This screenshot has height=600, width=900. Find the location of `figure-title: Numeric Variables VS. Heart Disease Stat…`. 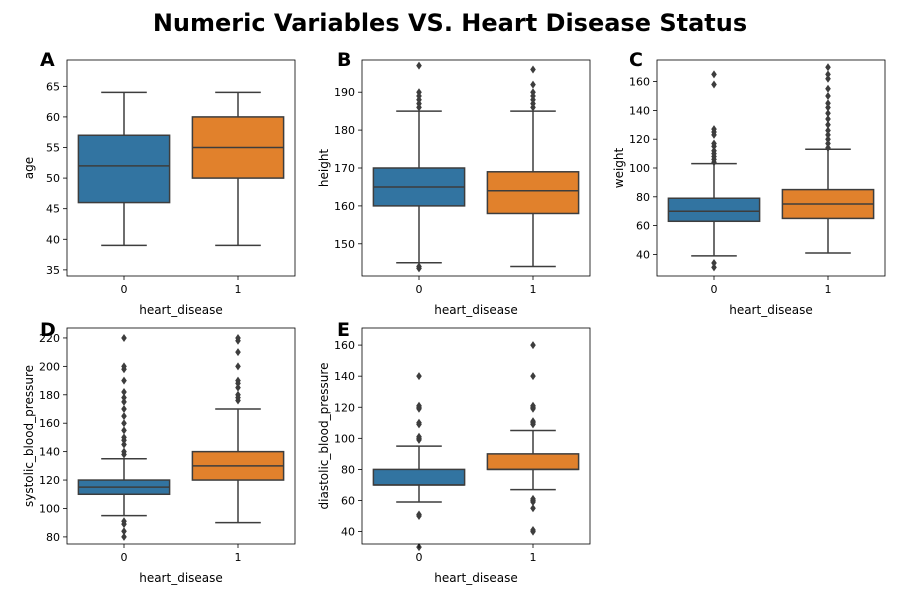

figure-title: Numeric Variables VS. Heart Disease Stat… is located at coordinates (450, 23).